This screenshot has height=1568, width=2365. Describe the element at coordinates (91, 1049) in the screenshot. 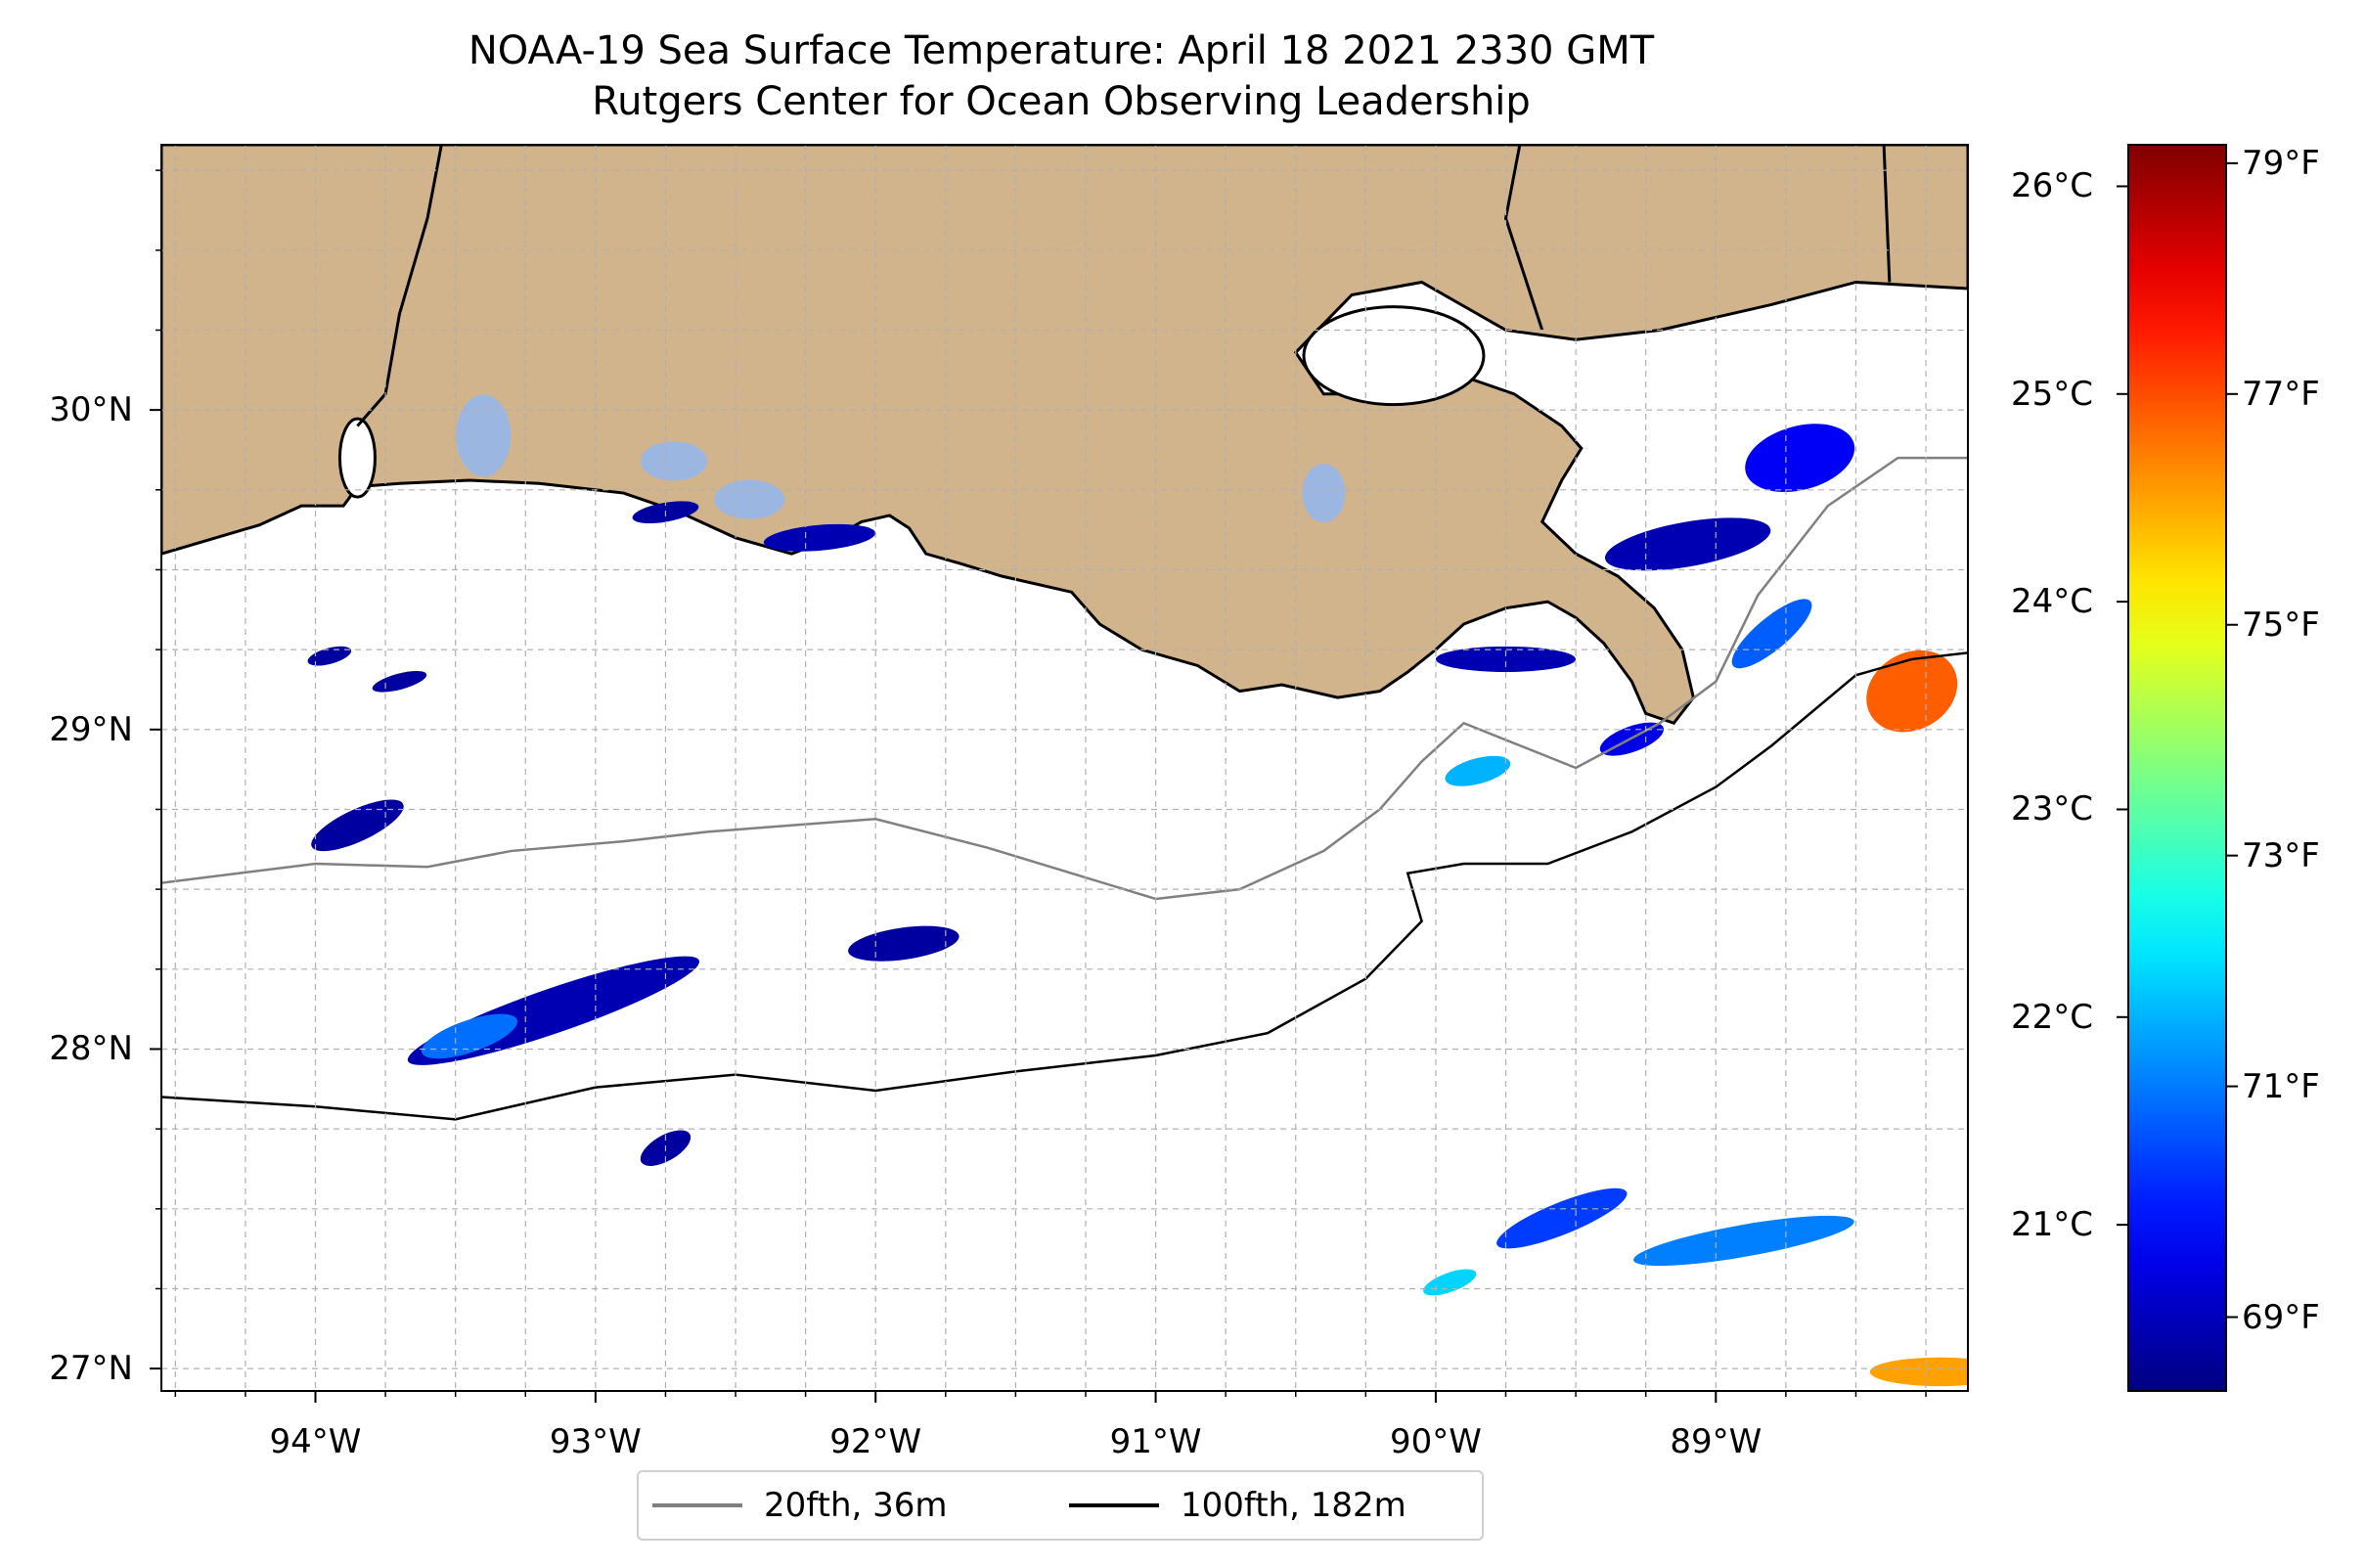

I see `lat-tick-label: 28°N` at that location.